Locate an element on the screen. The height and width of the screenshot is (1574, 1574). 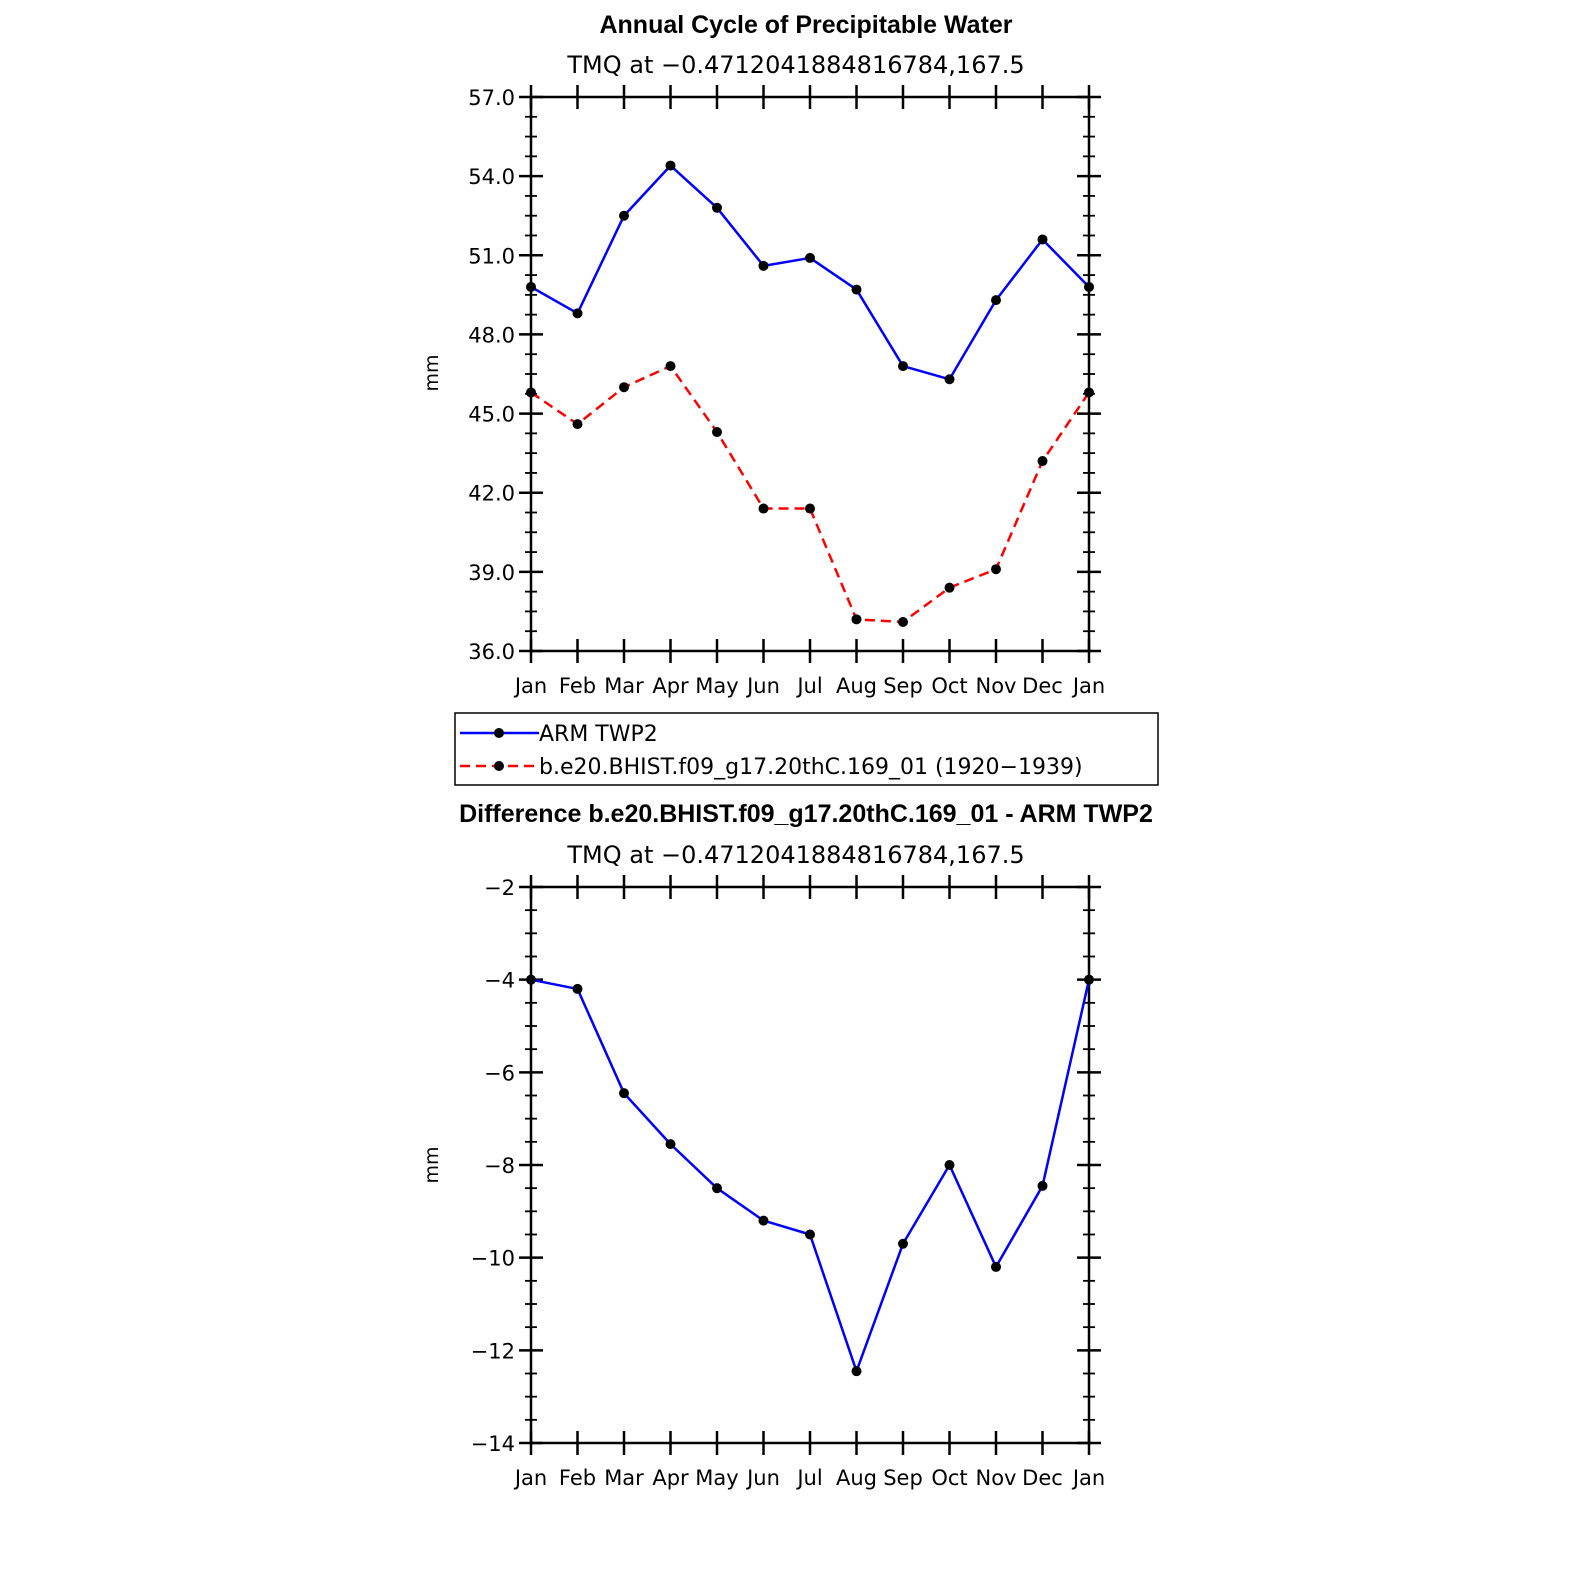
y-tick-label: 54.0 is located at coordinates (491, 177).